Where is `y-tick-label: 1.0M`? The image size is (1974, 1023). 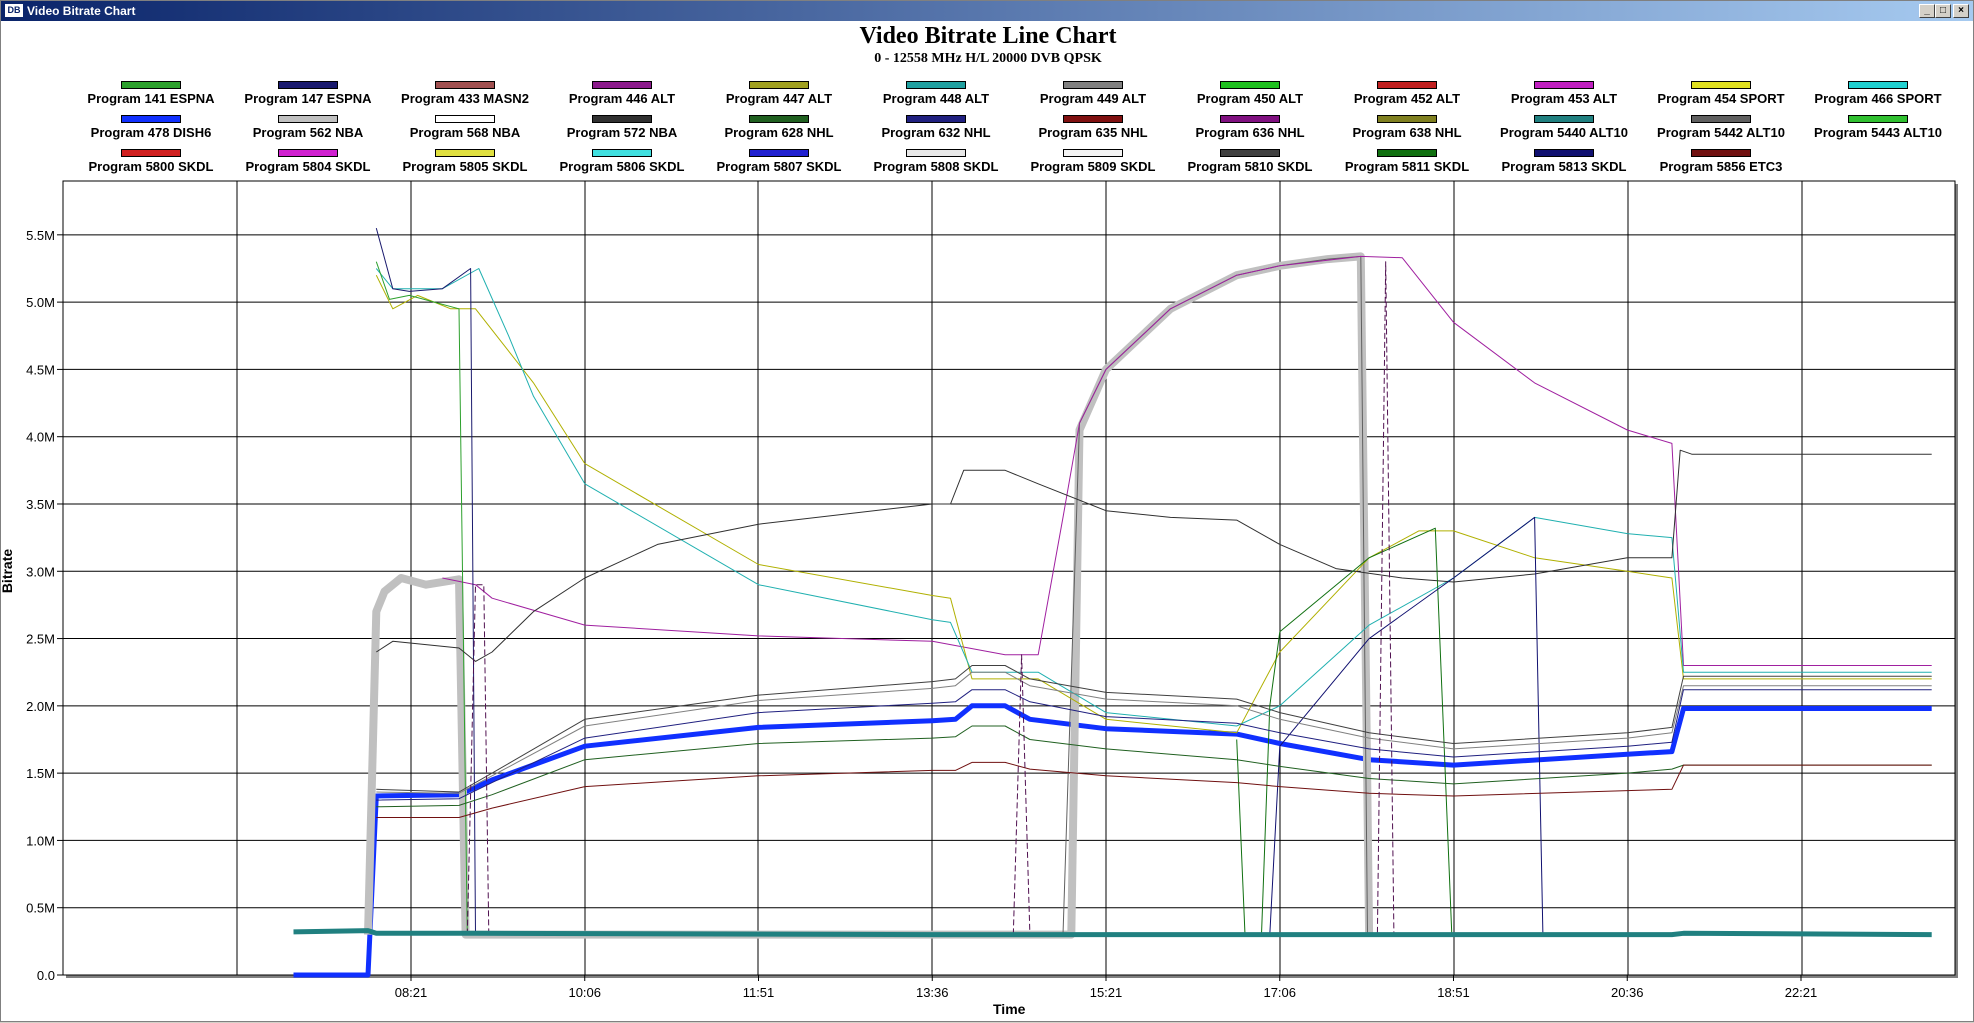 y-tick-label: 1.0M is located at coordinates (40, 840).